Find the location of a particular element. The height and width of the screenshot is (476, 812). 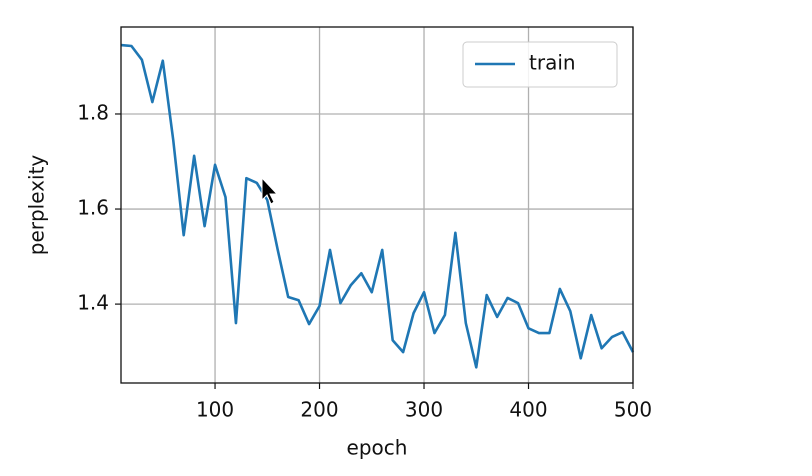

x-tick-label: 500 is located at coordinates (633, 410).